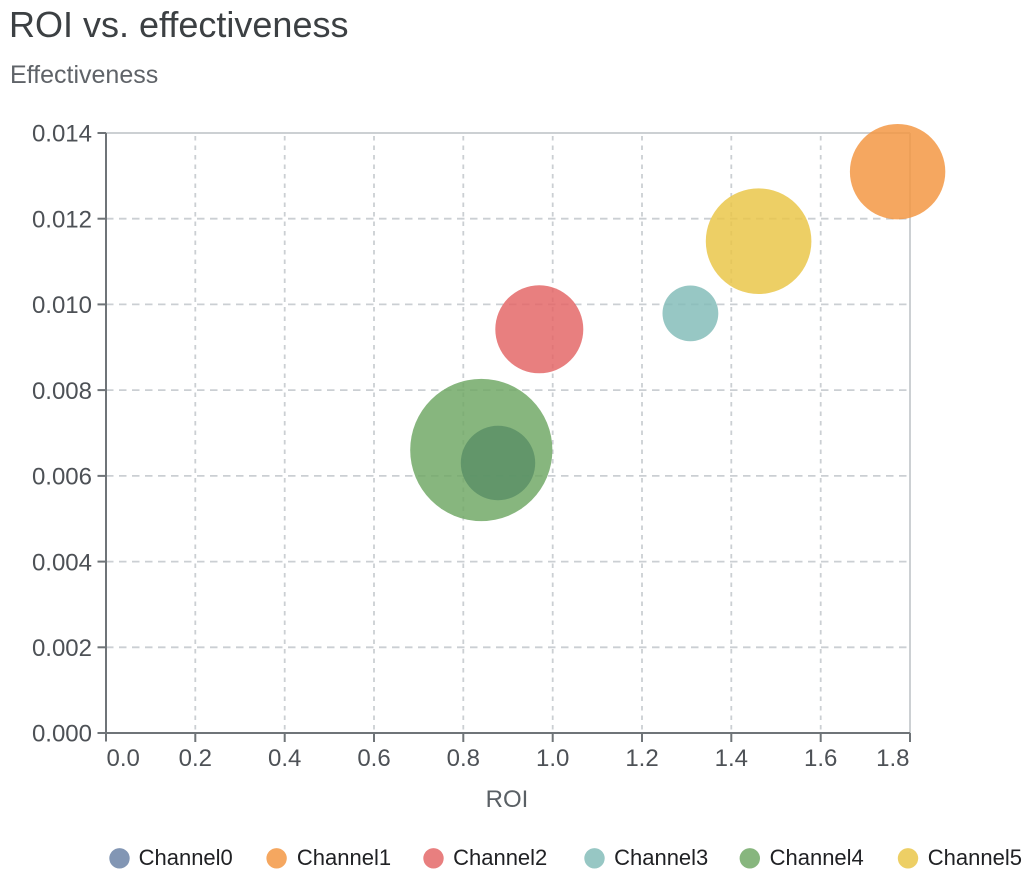 The height and width of the screenshot is (878, 1024). I want to click on svg-text: 0.2, so click(195, 758).